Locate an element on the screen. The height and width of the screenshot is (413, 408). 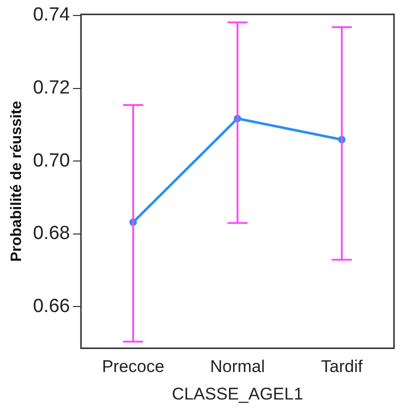
y-tick-label: 0.74 is located at coordinates (51, 15).